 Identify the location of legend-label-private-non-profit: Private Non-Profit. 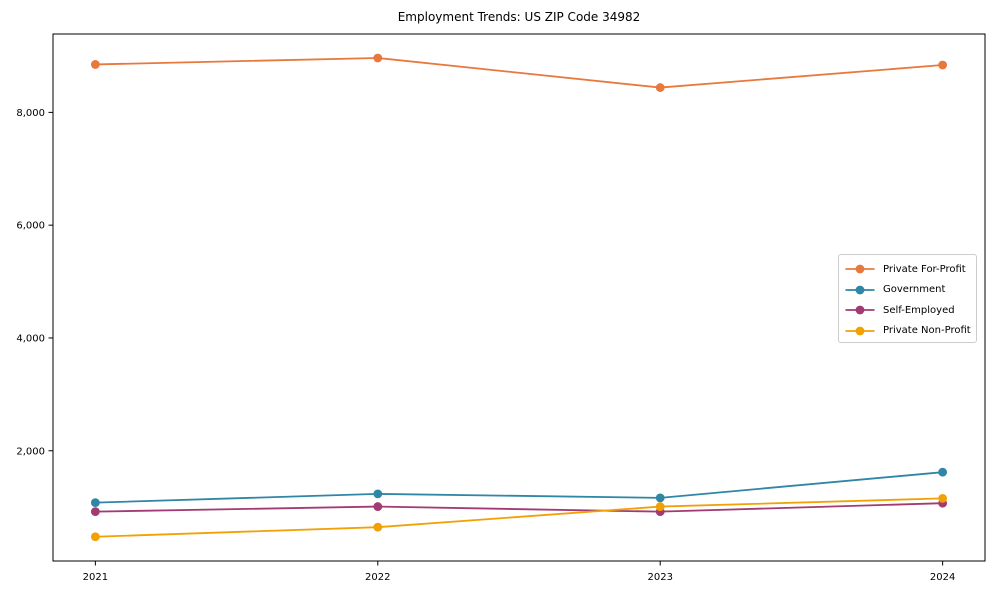
(927, 331).